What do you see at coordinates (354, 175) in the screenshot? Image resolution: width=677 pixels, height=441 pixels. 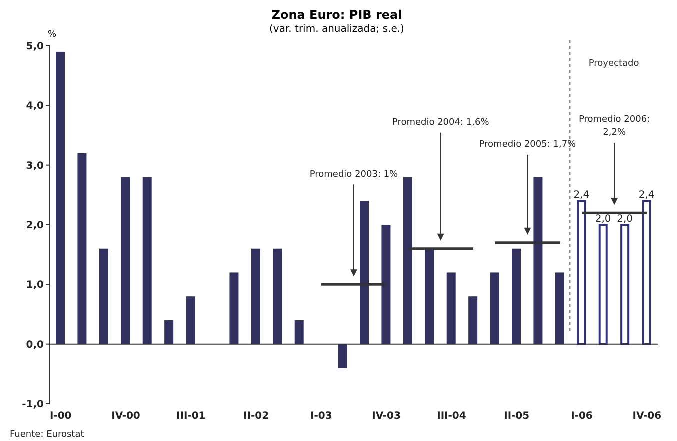 I see `annotation: Promedio 2003: 1%` at bounding box center [354, 175].